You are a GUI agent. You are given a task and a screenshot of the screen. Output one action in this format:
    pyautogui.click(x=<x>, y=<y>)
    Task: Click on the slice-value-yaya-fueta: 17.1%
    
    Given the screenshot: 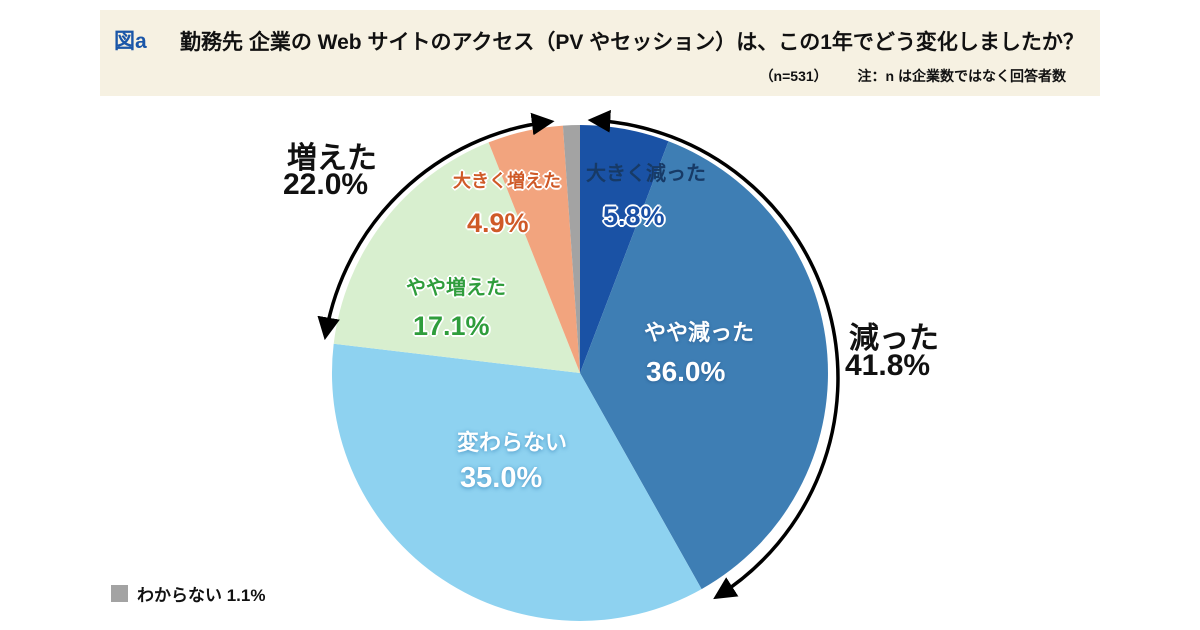 What is the action you would take?
    pyautogui.click(x=451, y=326)
    